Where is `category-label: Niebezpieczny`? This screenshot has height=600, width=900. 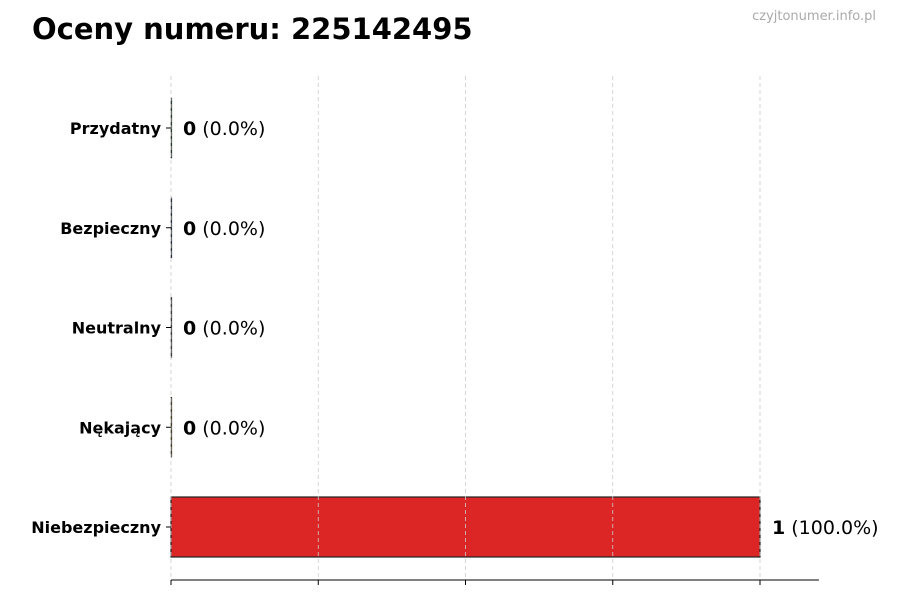
category-label: Niebezpieczny is located at coordinates (96, 527).